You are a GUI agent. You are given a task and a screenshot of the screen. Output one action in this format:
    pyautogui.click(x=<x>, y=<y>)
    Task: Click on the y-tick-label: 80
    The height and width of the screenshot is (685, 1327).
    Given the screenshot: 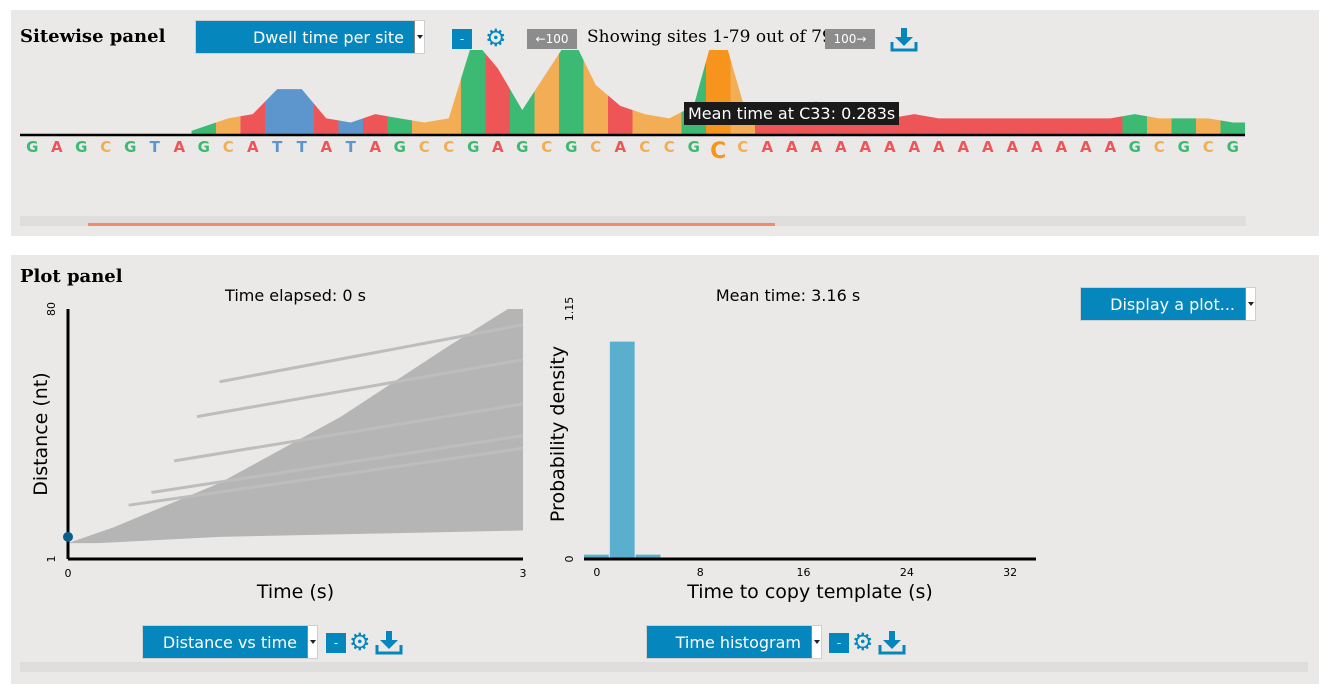 What is the action you would take?
    pyautogui.click(x=51, y=309)
    